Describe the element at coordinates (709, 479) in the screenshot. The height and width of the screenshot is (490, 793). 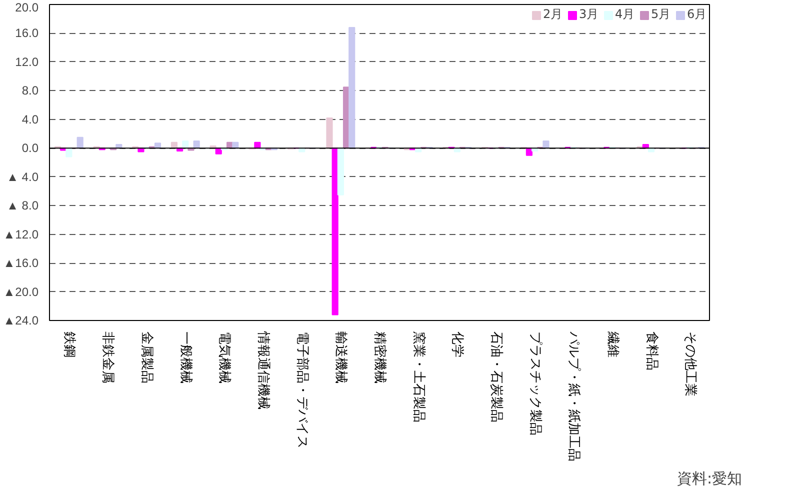
I see `text: 資料:愛知` at that location.